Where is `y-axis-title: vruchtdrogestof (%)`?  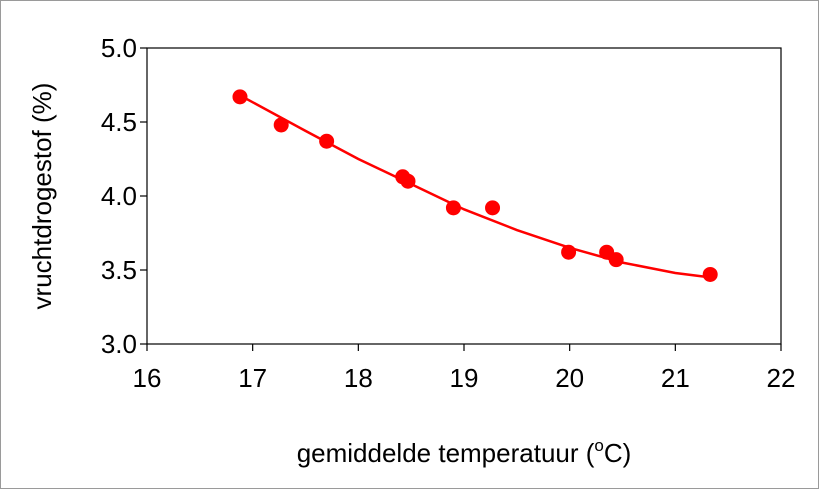 y-axis-title: vruchtdrogestof (%) is located at coordinates (42, 196).